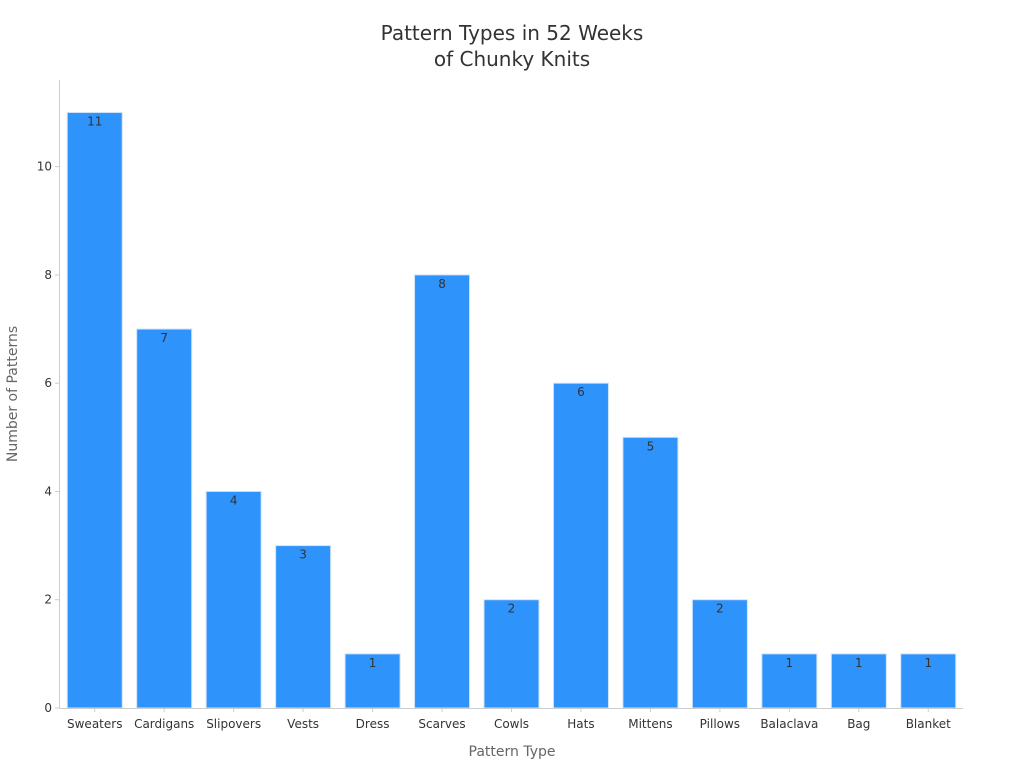 Image resolution: width=1024 pixels, height=772 pixels. What do you see at coordinates (650, 572) in the screenshot?
I see `bar-mittens` at bounding box center [650, 572].